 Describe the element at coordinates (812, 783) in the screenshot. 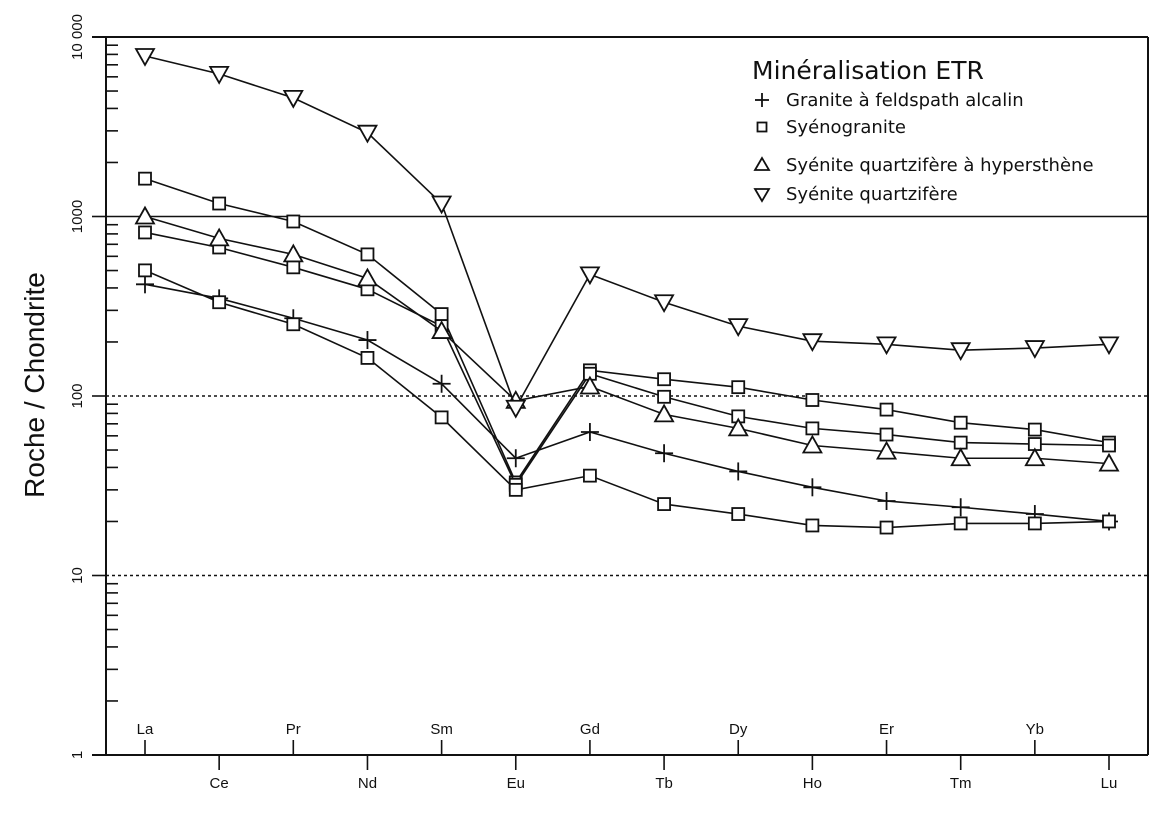

I see `x-tick-label-ho: Ho` at that location.